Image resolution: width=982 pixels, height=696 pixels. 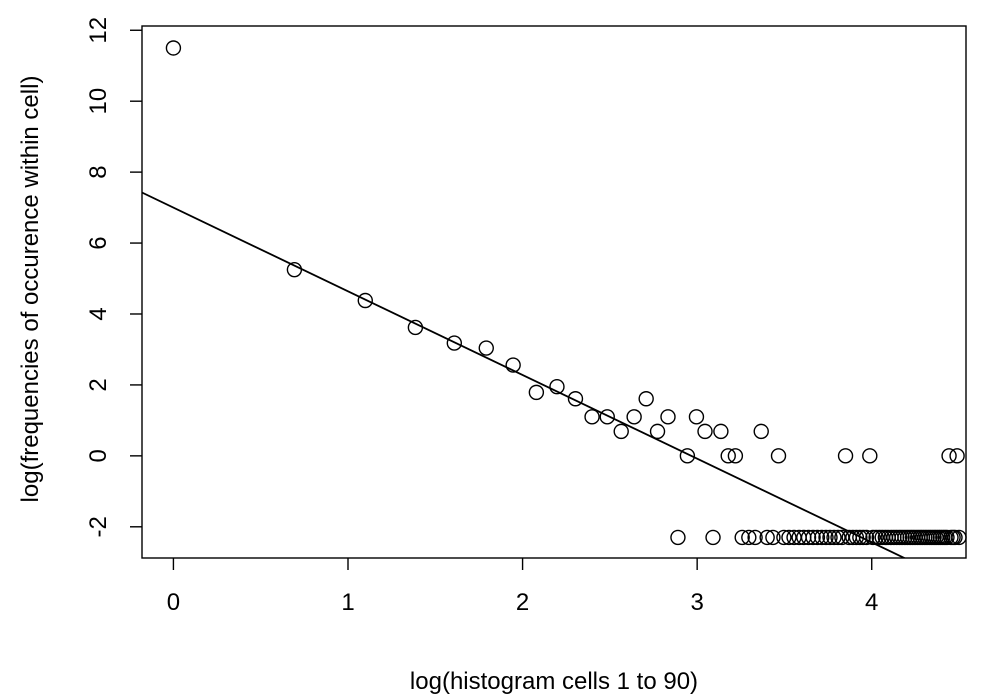 I want to click on y-tick-label: 8, so click(x=98, y=171).